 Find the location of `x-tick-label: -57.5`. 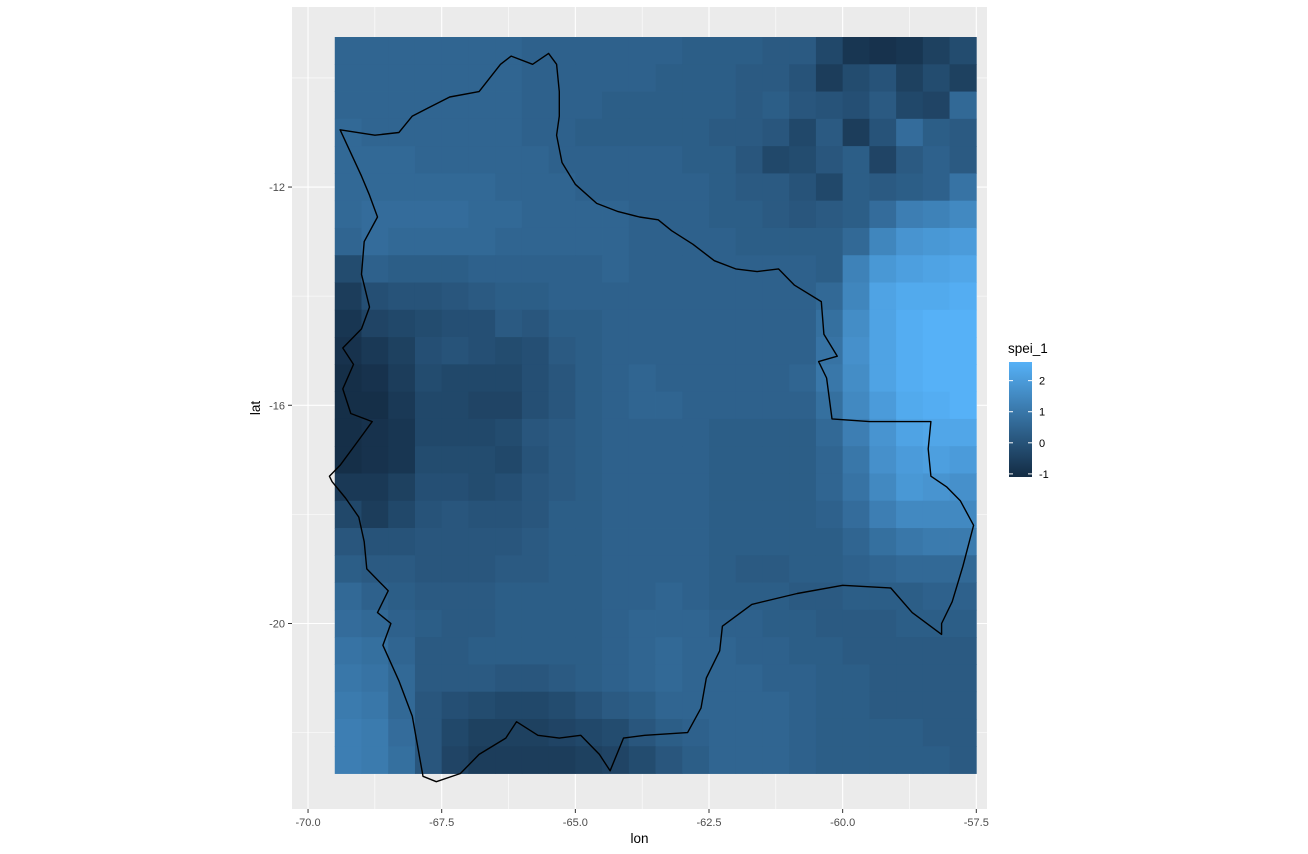

x-tick-label: -57.5 is located at coordinates (976, 823).